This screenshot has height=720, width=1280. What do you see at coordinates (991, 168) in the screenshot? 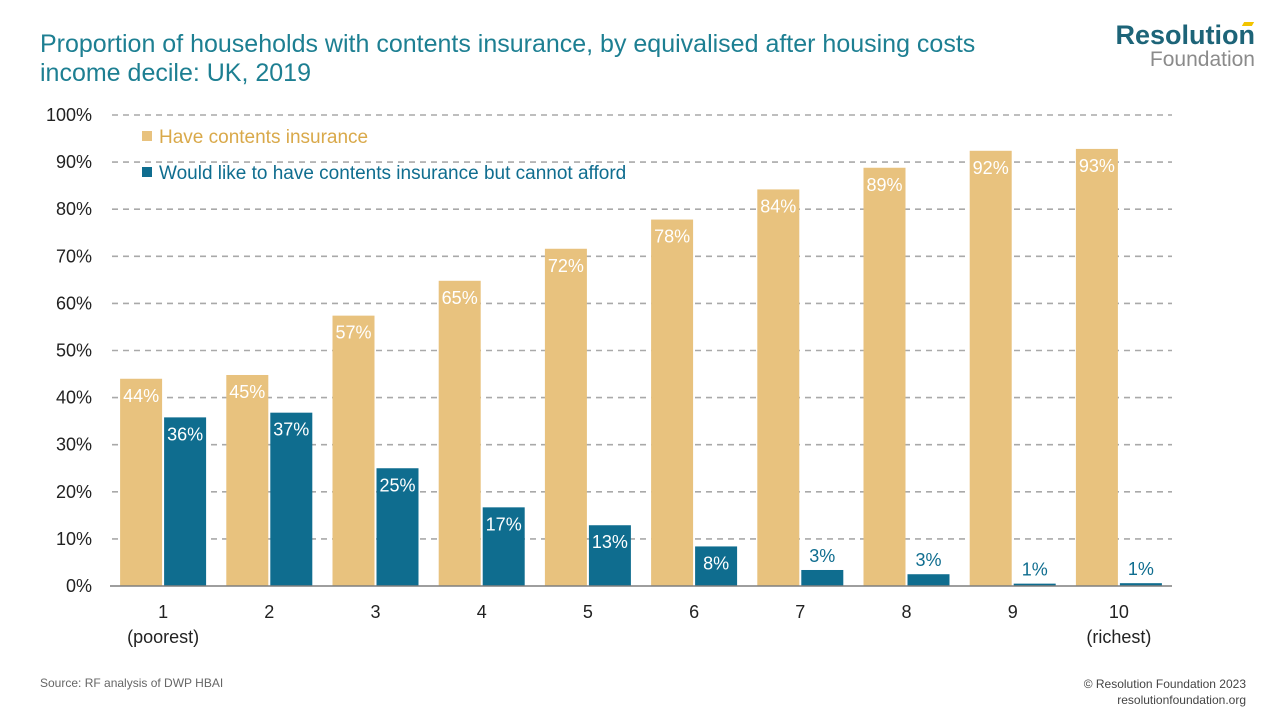
I see `data-label-have-insurance: 92%` at bounding box center [991, 168].